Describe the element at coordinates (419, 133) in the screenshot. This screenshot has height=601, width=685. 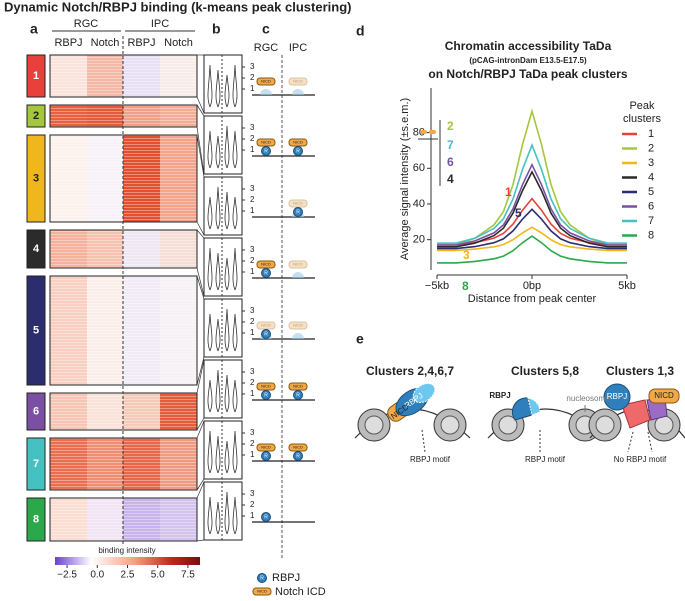
I see `y-tick-label: 80` at that location.